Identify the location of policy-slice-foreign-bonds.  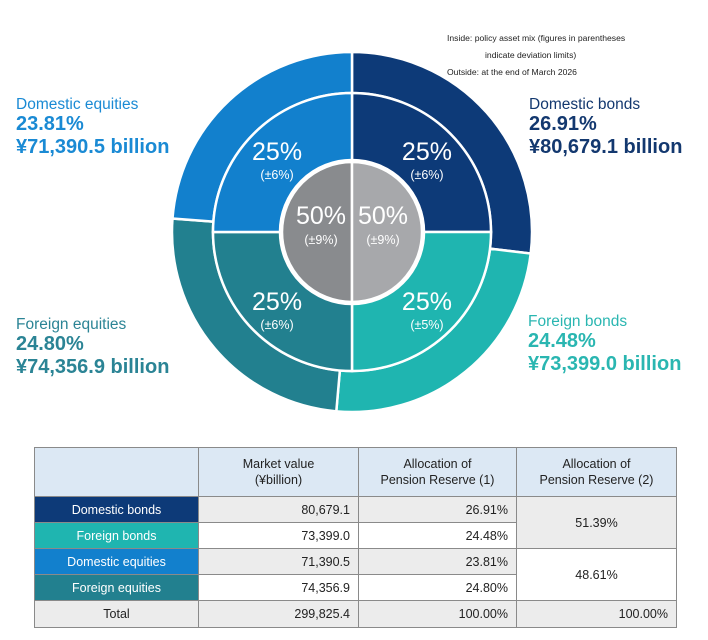
(421, 301).